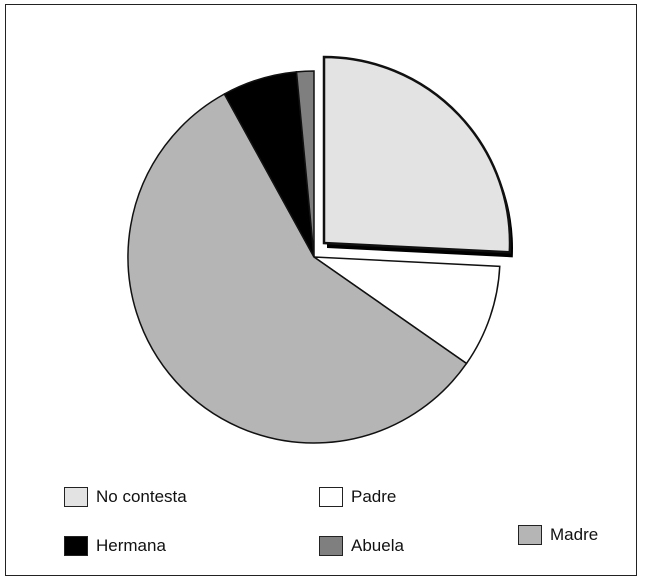 The image size is (645, 582). What do you see at coordinates (76, 546) in the screenshot?
I see `legend-swatch-hermana` at bounding box center [76, 546].